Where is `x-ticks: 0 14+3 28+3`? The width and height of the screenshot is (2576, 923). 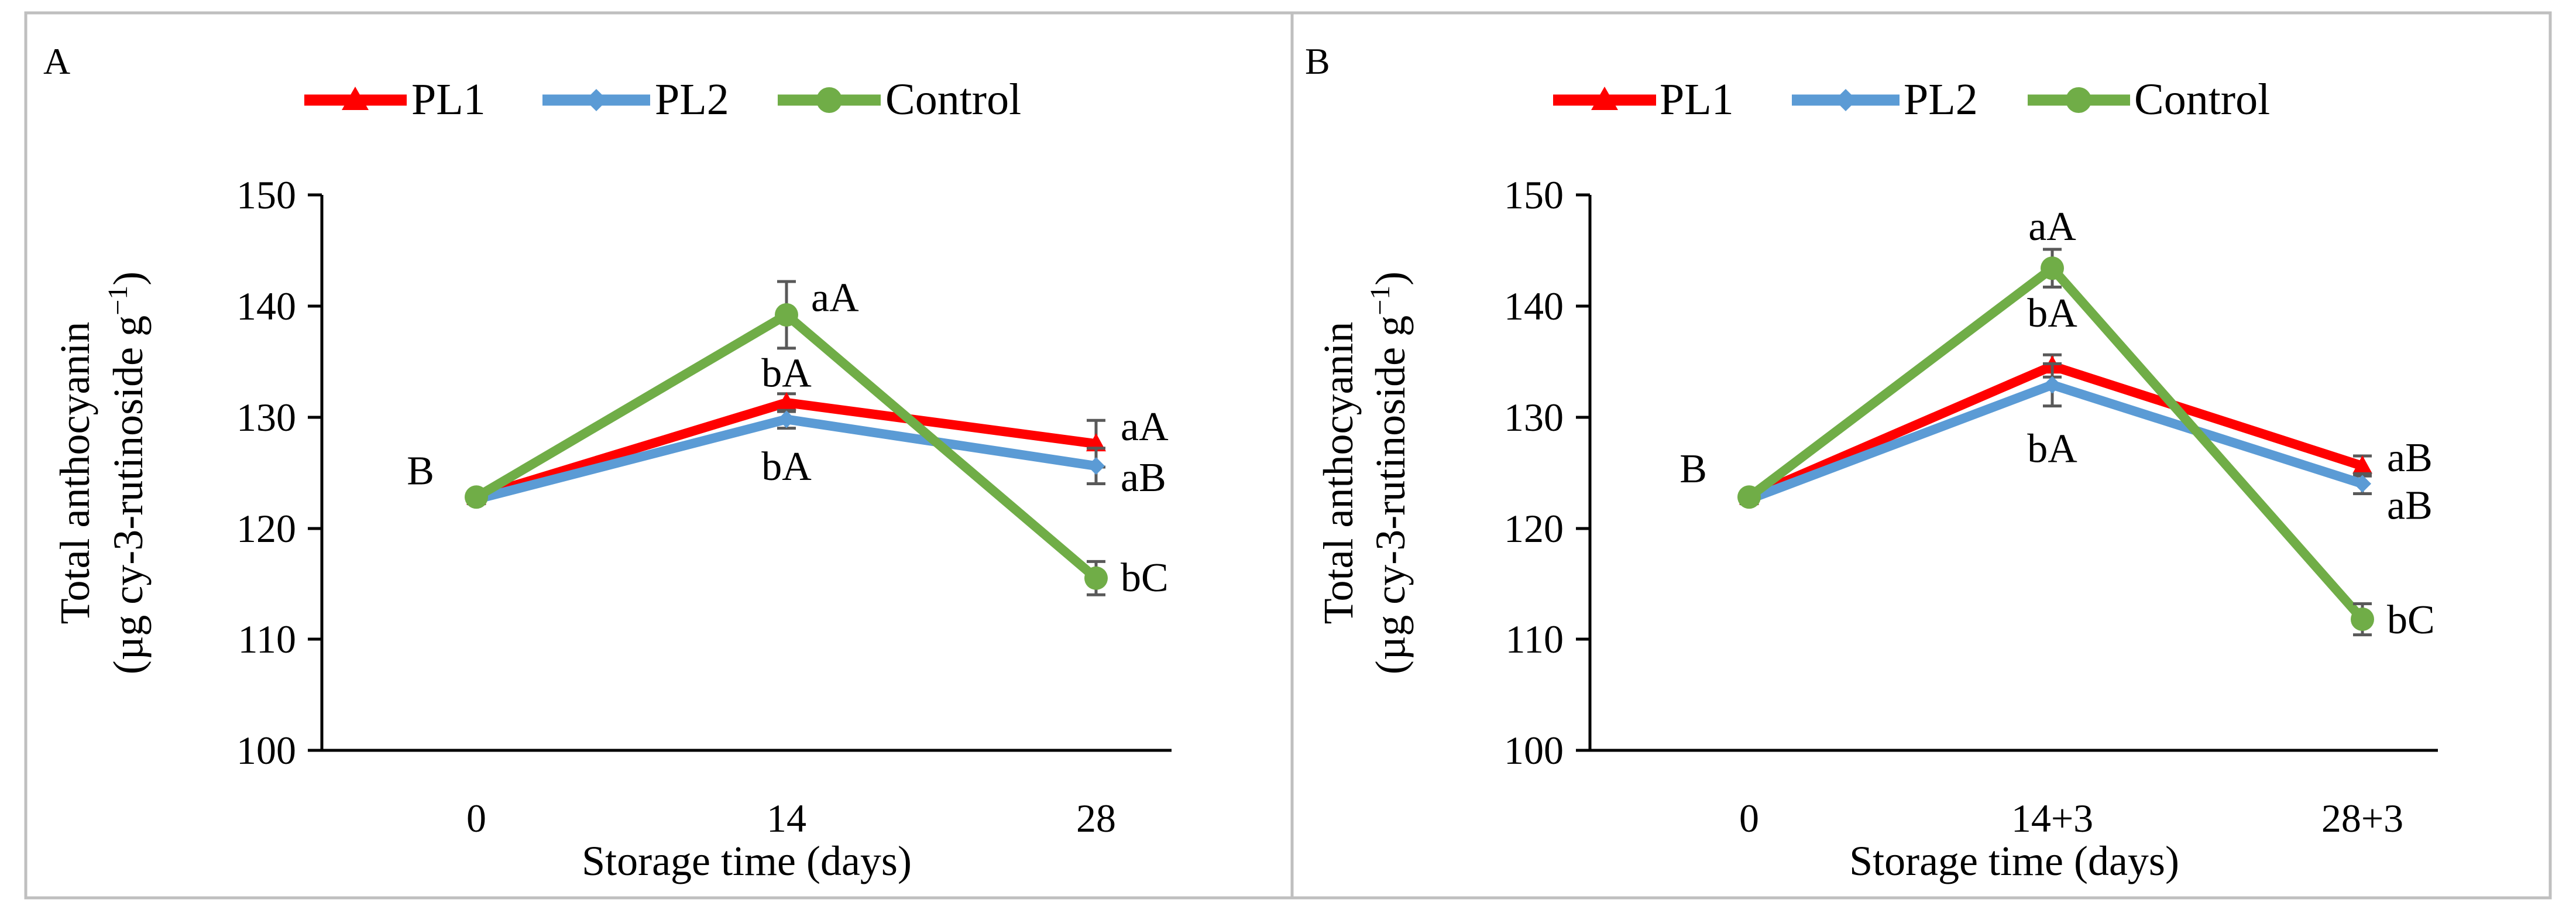 x-ticks: 0 14+3 28+3 is located at coordinates (2071, 818).